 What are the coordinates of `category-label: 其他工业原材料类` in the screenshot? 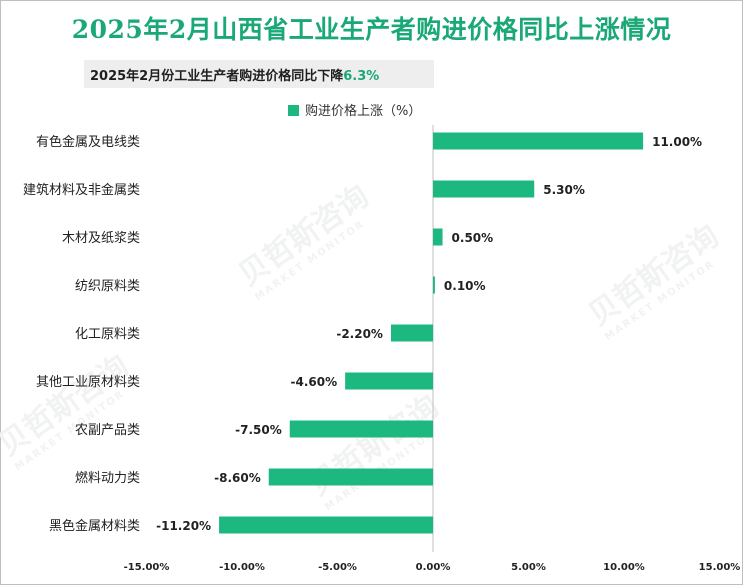 It's located at (88, 382).